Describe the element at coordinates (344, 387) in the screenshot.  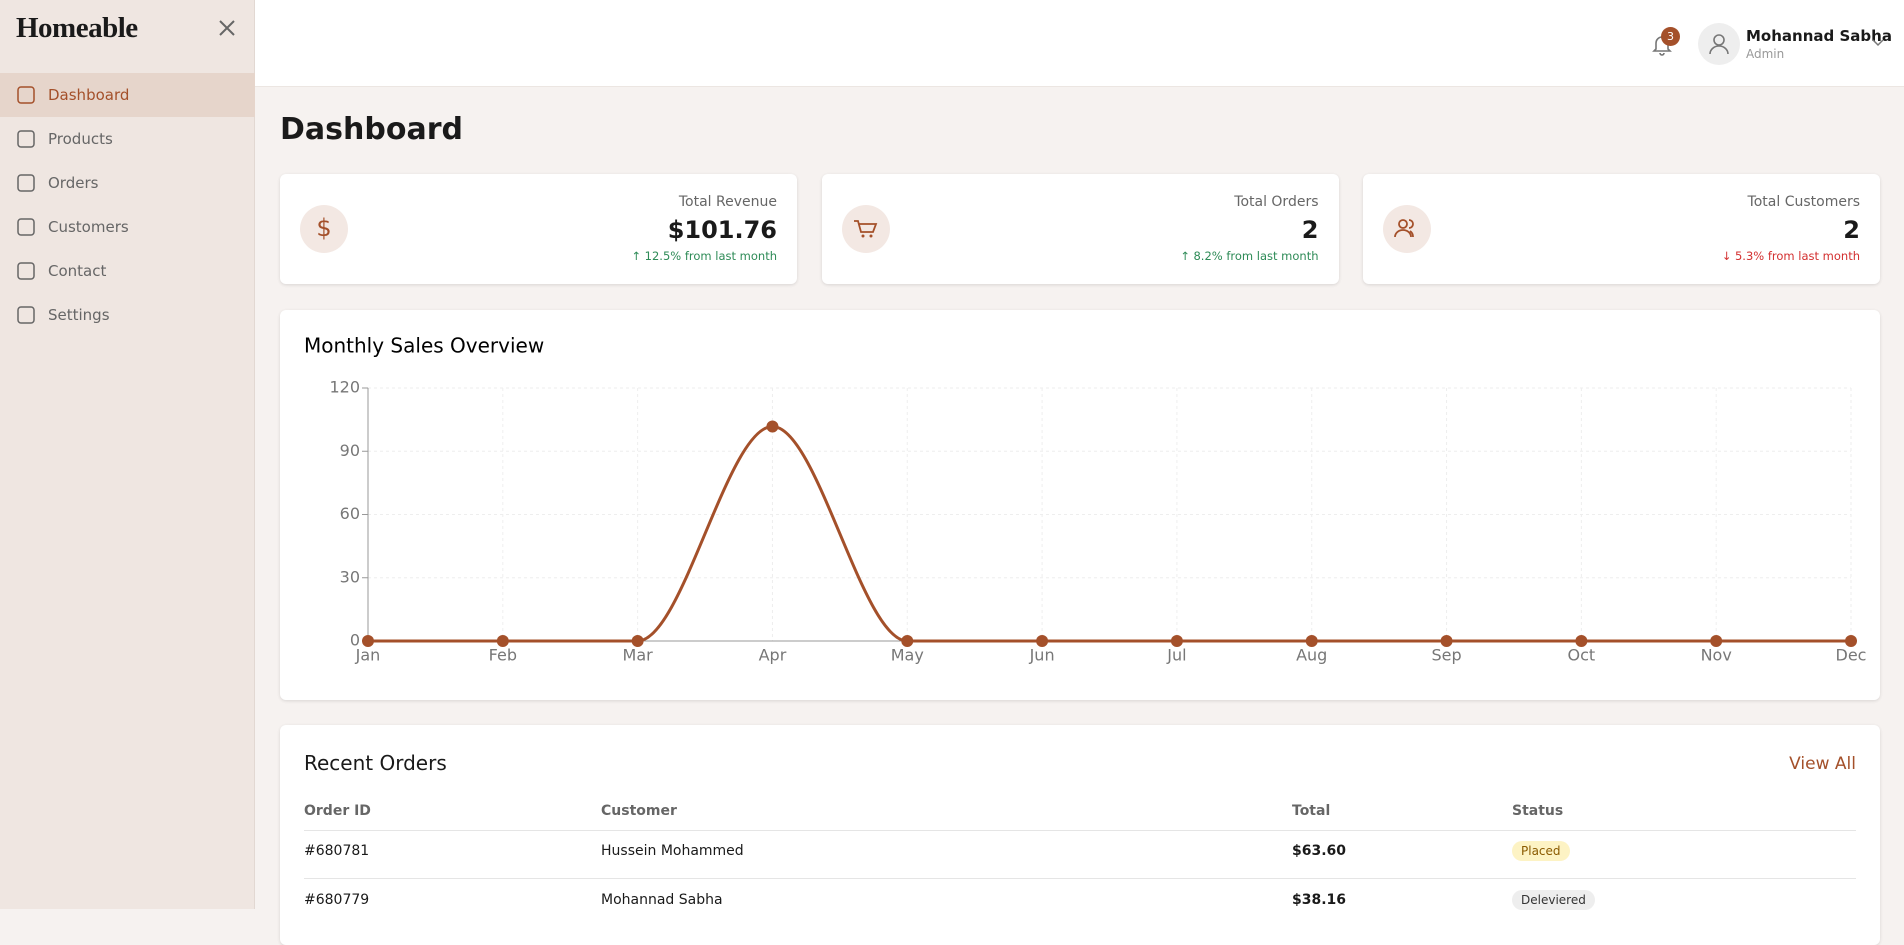
I see `y-tick-label: 120` at that location.